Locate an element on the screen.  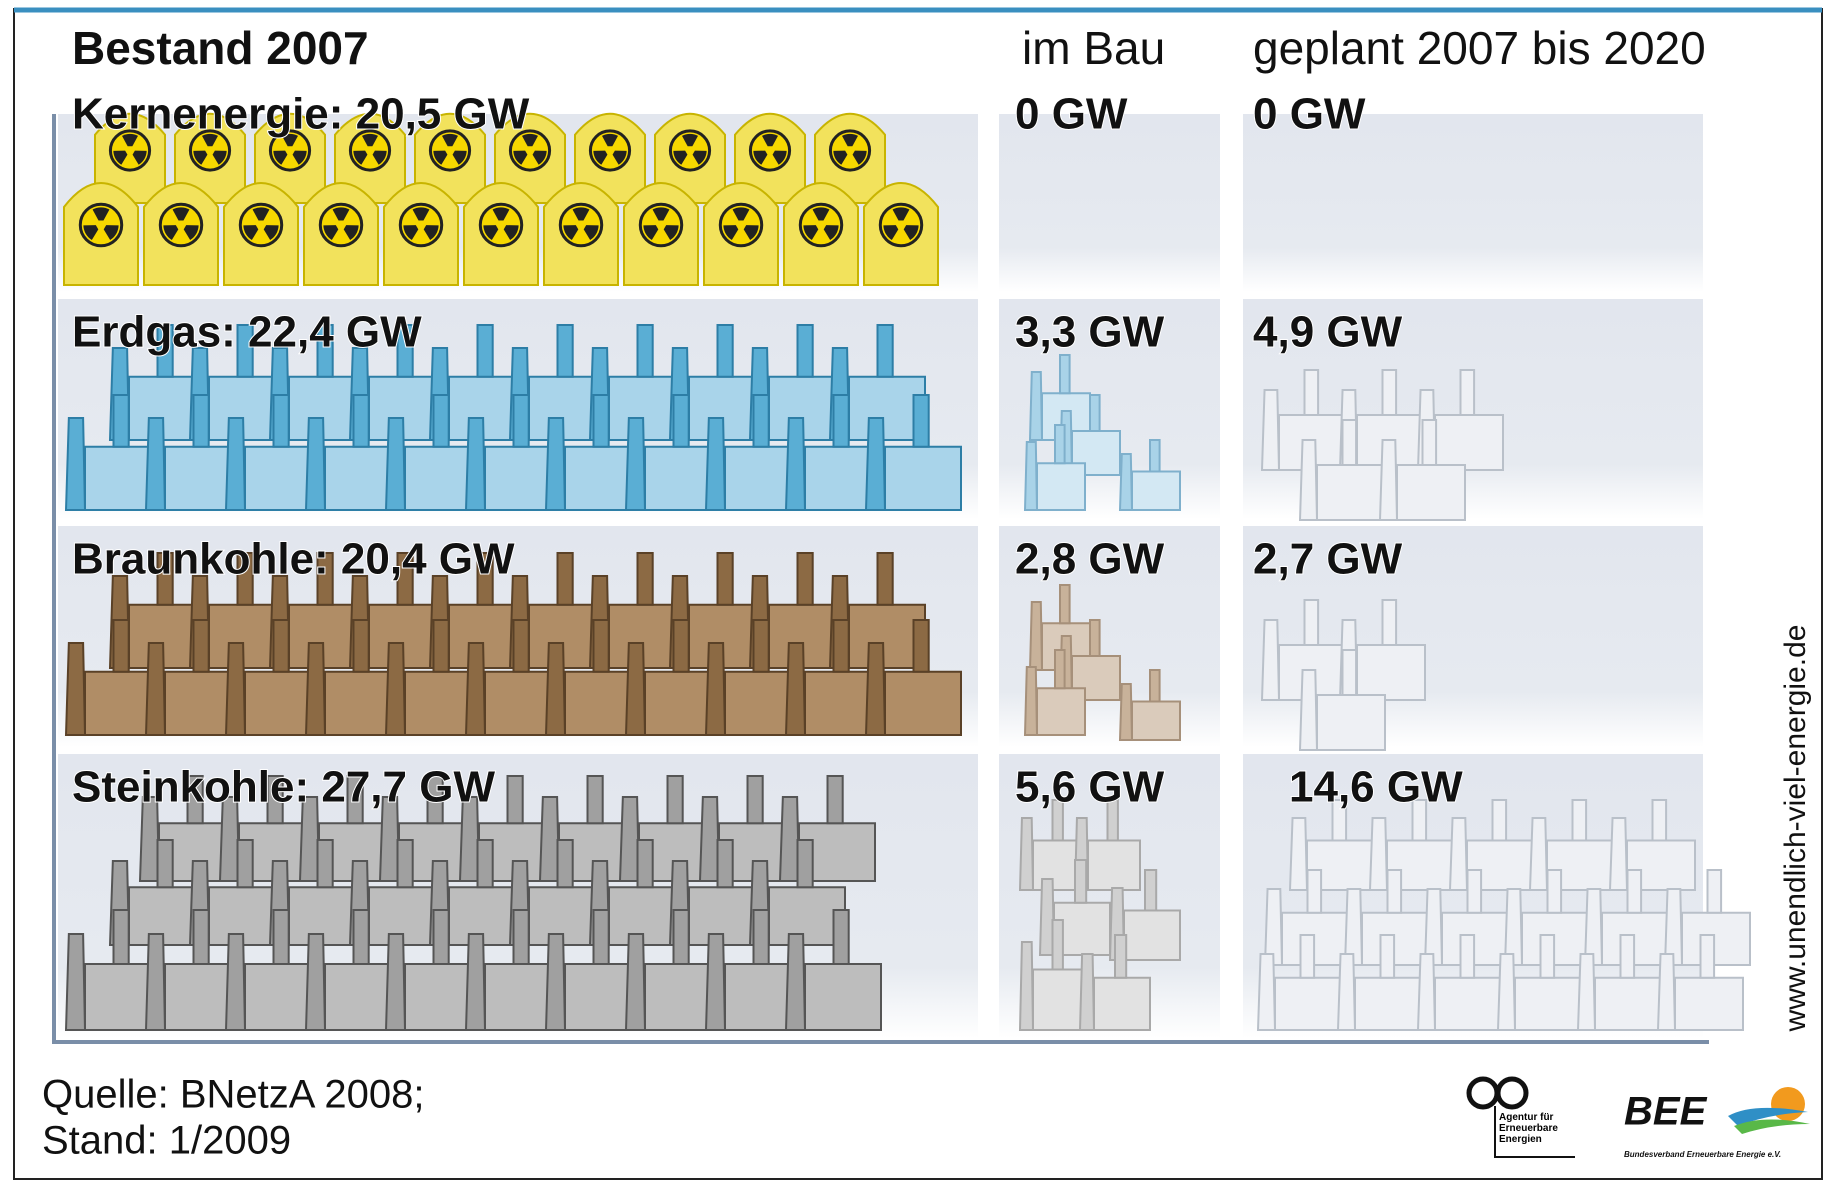
geplant-label: 0 GW is located at coordinates (1309, 114).